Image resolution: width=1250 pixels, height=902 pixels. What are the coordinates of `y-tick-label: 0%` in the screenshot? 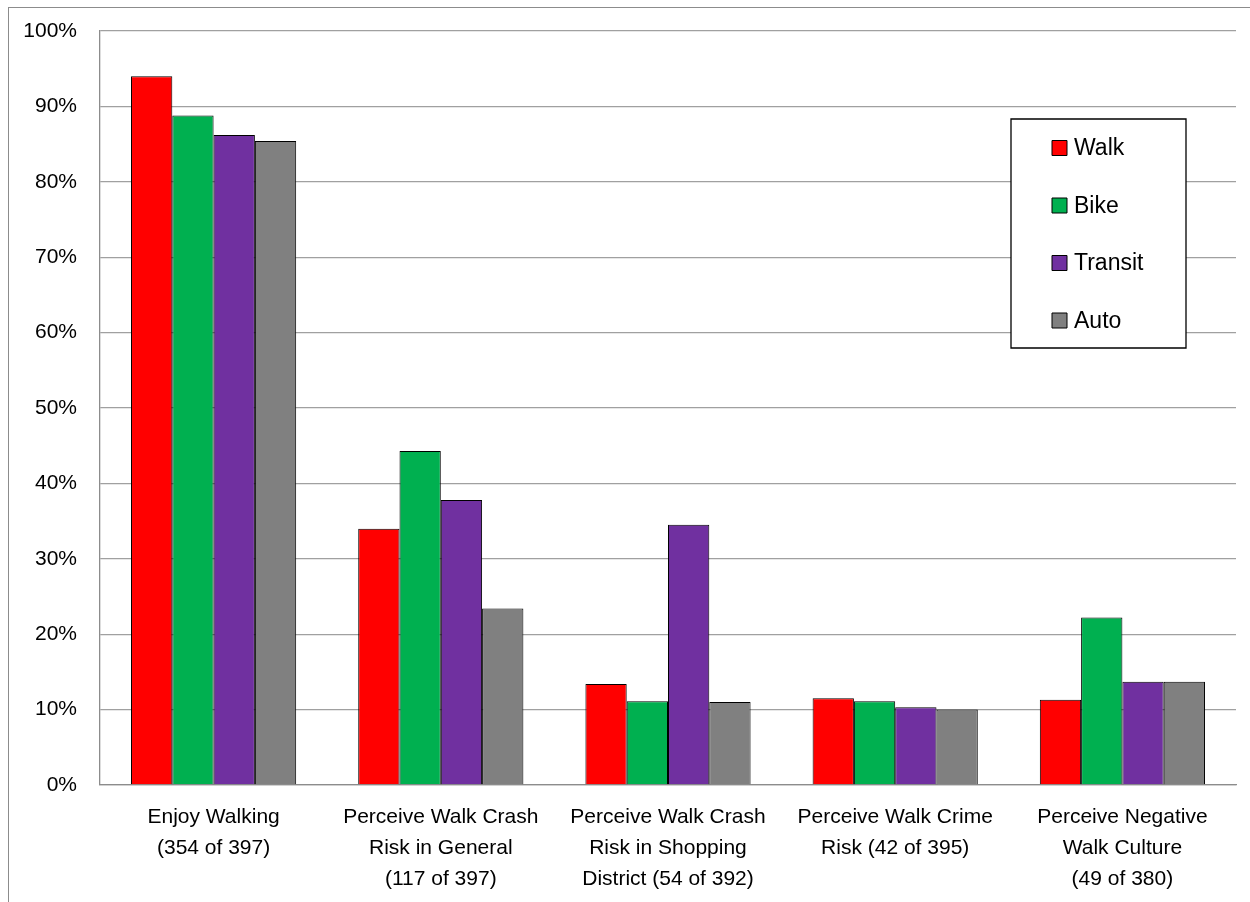 It's located at (61, 783).